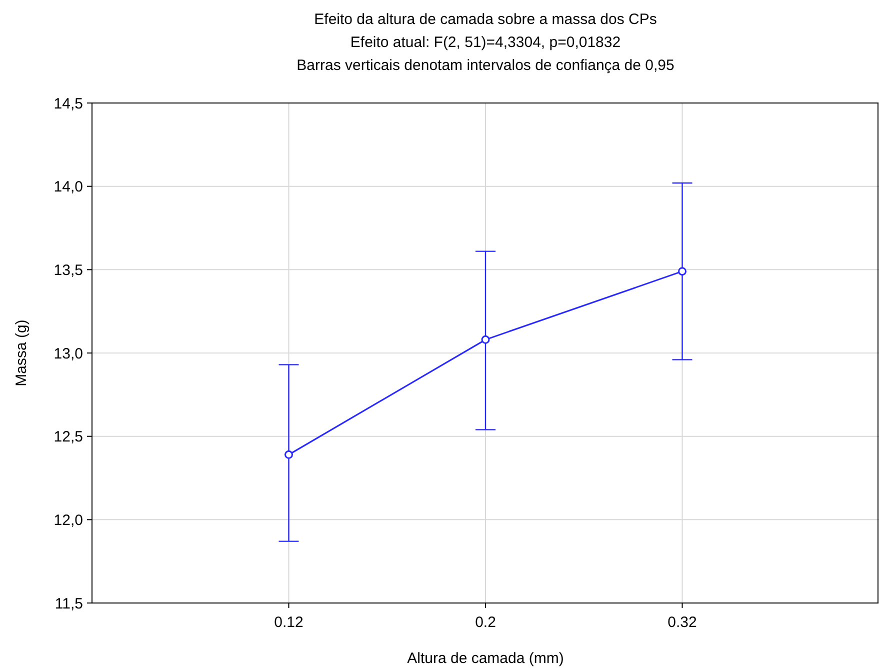  I want to click on y-tick-label: 13,0, so click(68, 353).